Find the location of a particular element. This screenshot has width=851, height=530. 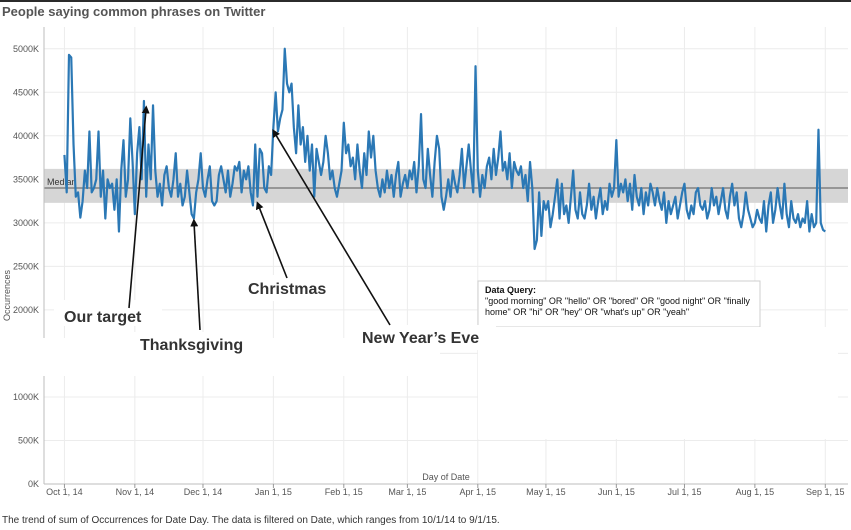

annotation-label: Thanksgiving is located at coordinates (191, 345).